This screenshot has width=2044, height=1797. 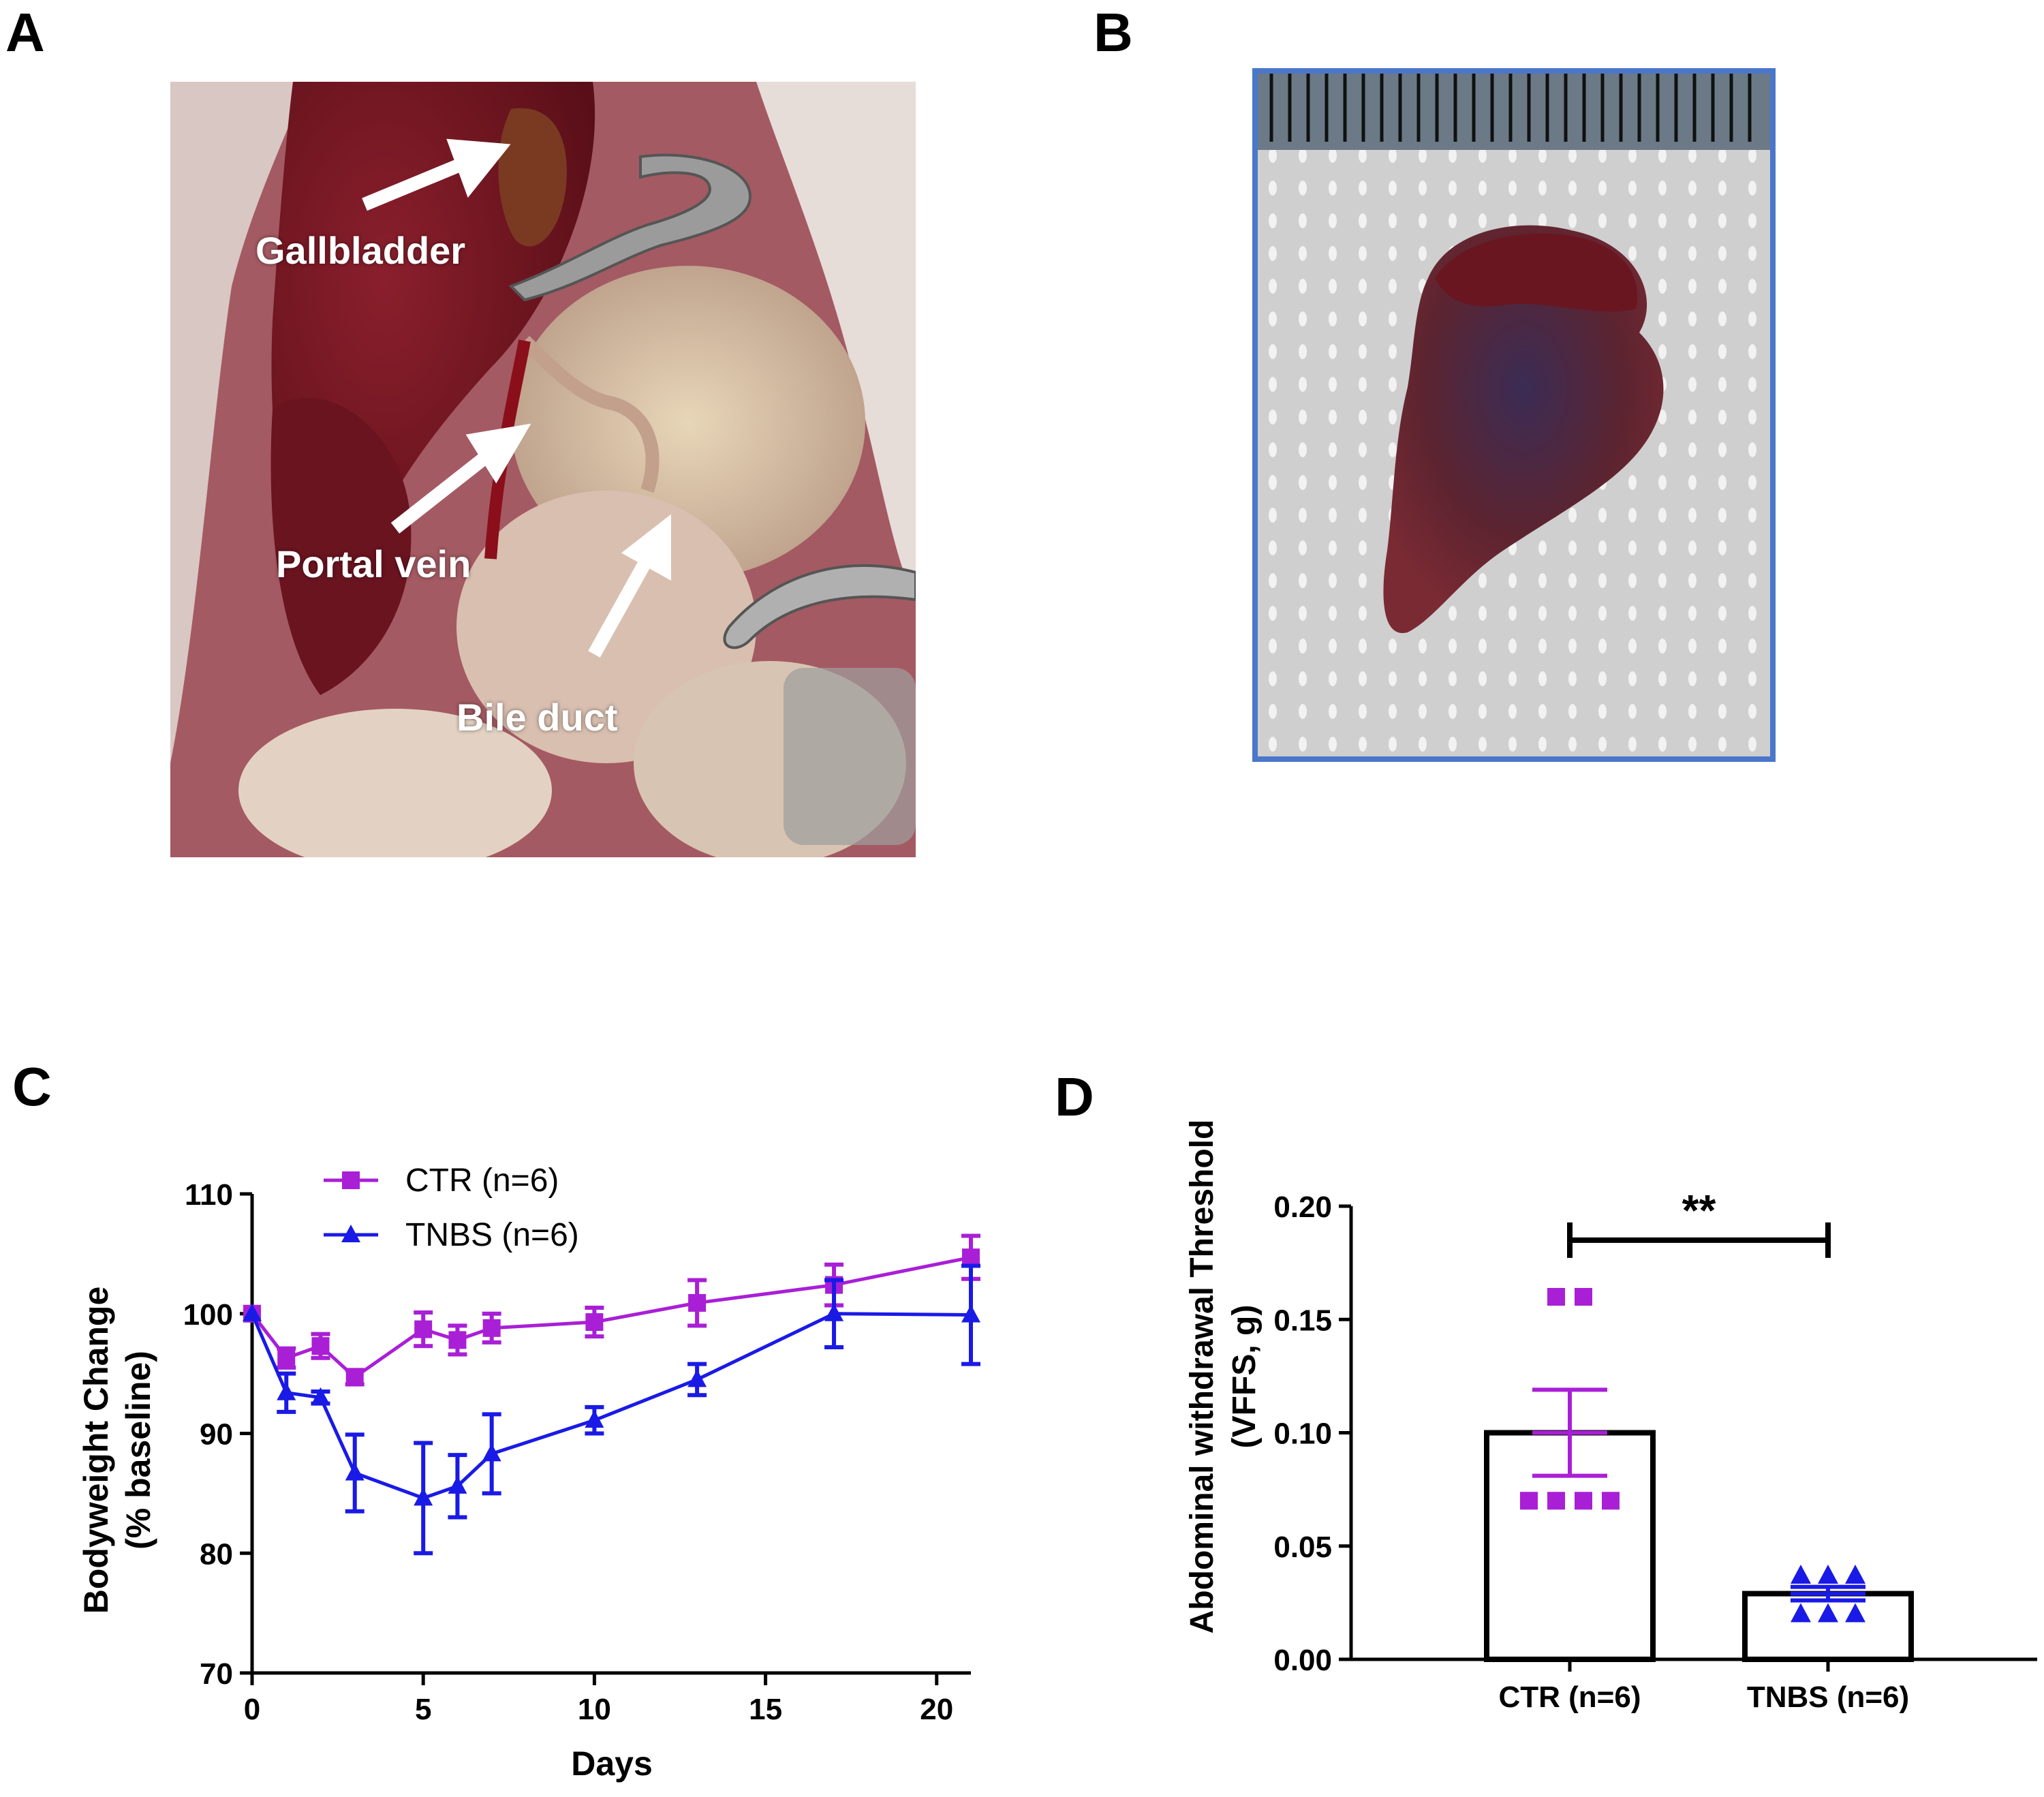 What do you see at coordinates (350, 1233) in the screenshot?
I see `chart-c-legend-marker-tnbs` at bounding box center [350, 1233].